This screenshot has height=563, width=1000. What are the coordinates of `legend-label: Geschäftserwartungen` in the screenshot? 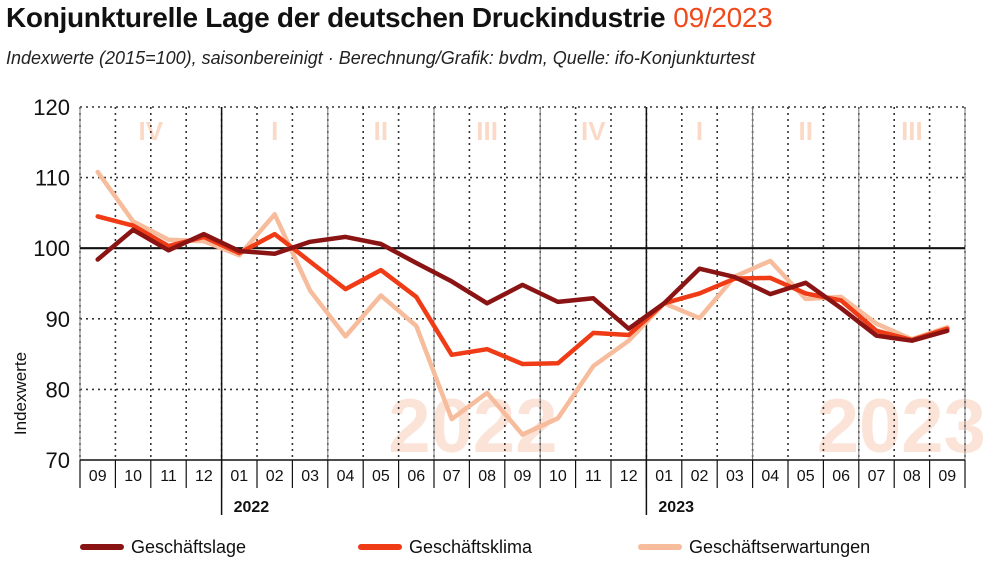 It's located at (779, 547).